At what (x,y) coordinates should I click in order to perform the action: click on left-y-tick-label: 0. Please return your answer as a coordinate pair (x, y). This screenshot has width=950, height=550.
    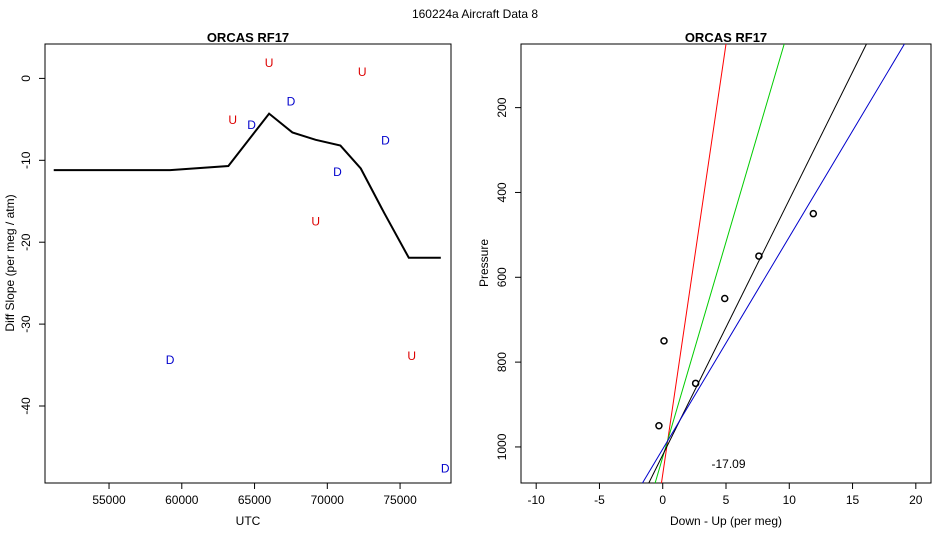
    Looking at the image, I should click on (26, 78).